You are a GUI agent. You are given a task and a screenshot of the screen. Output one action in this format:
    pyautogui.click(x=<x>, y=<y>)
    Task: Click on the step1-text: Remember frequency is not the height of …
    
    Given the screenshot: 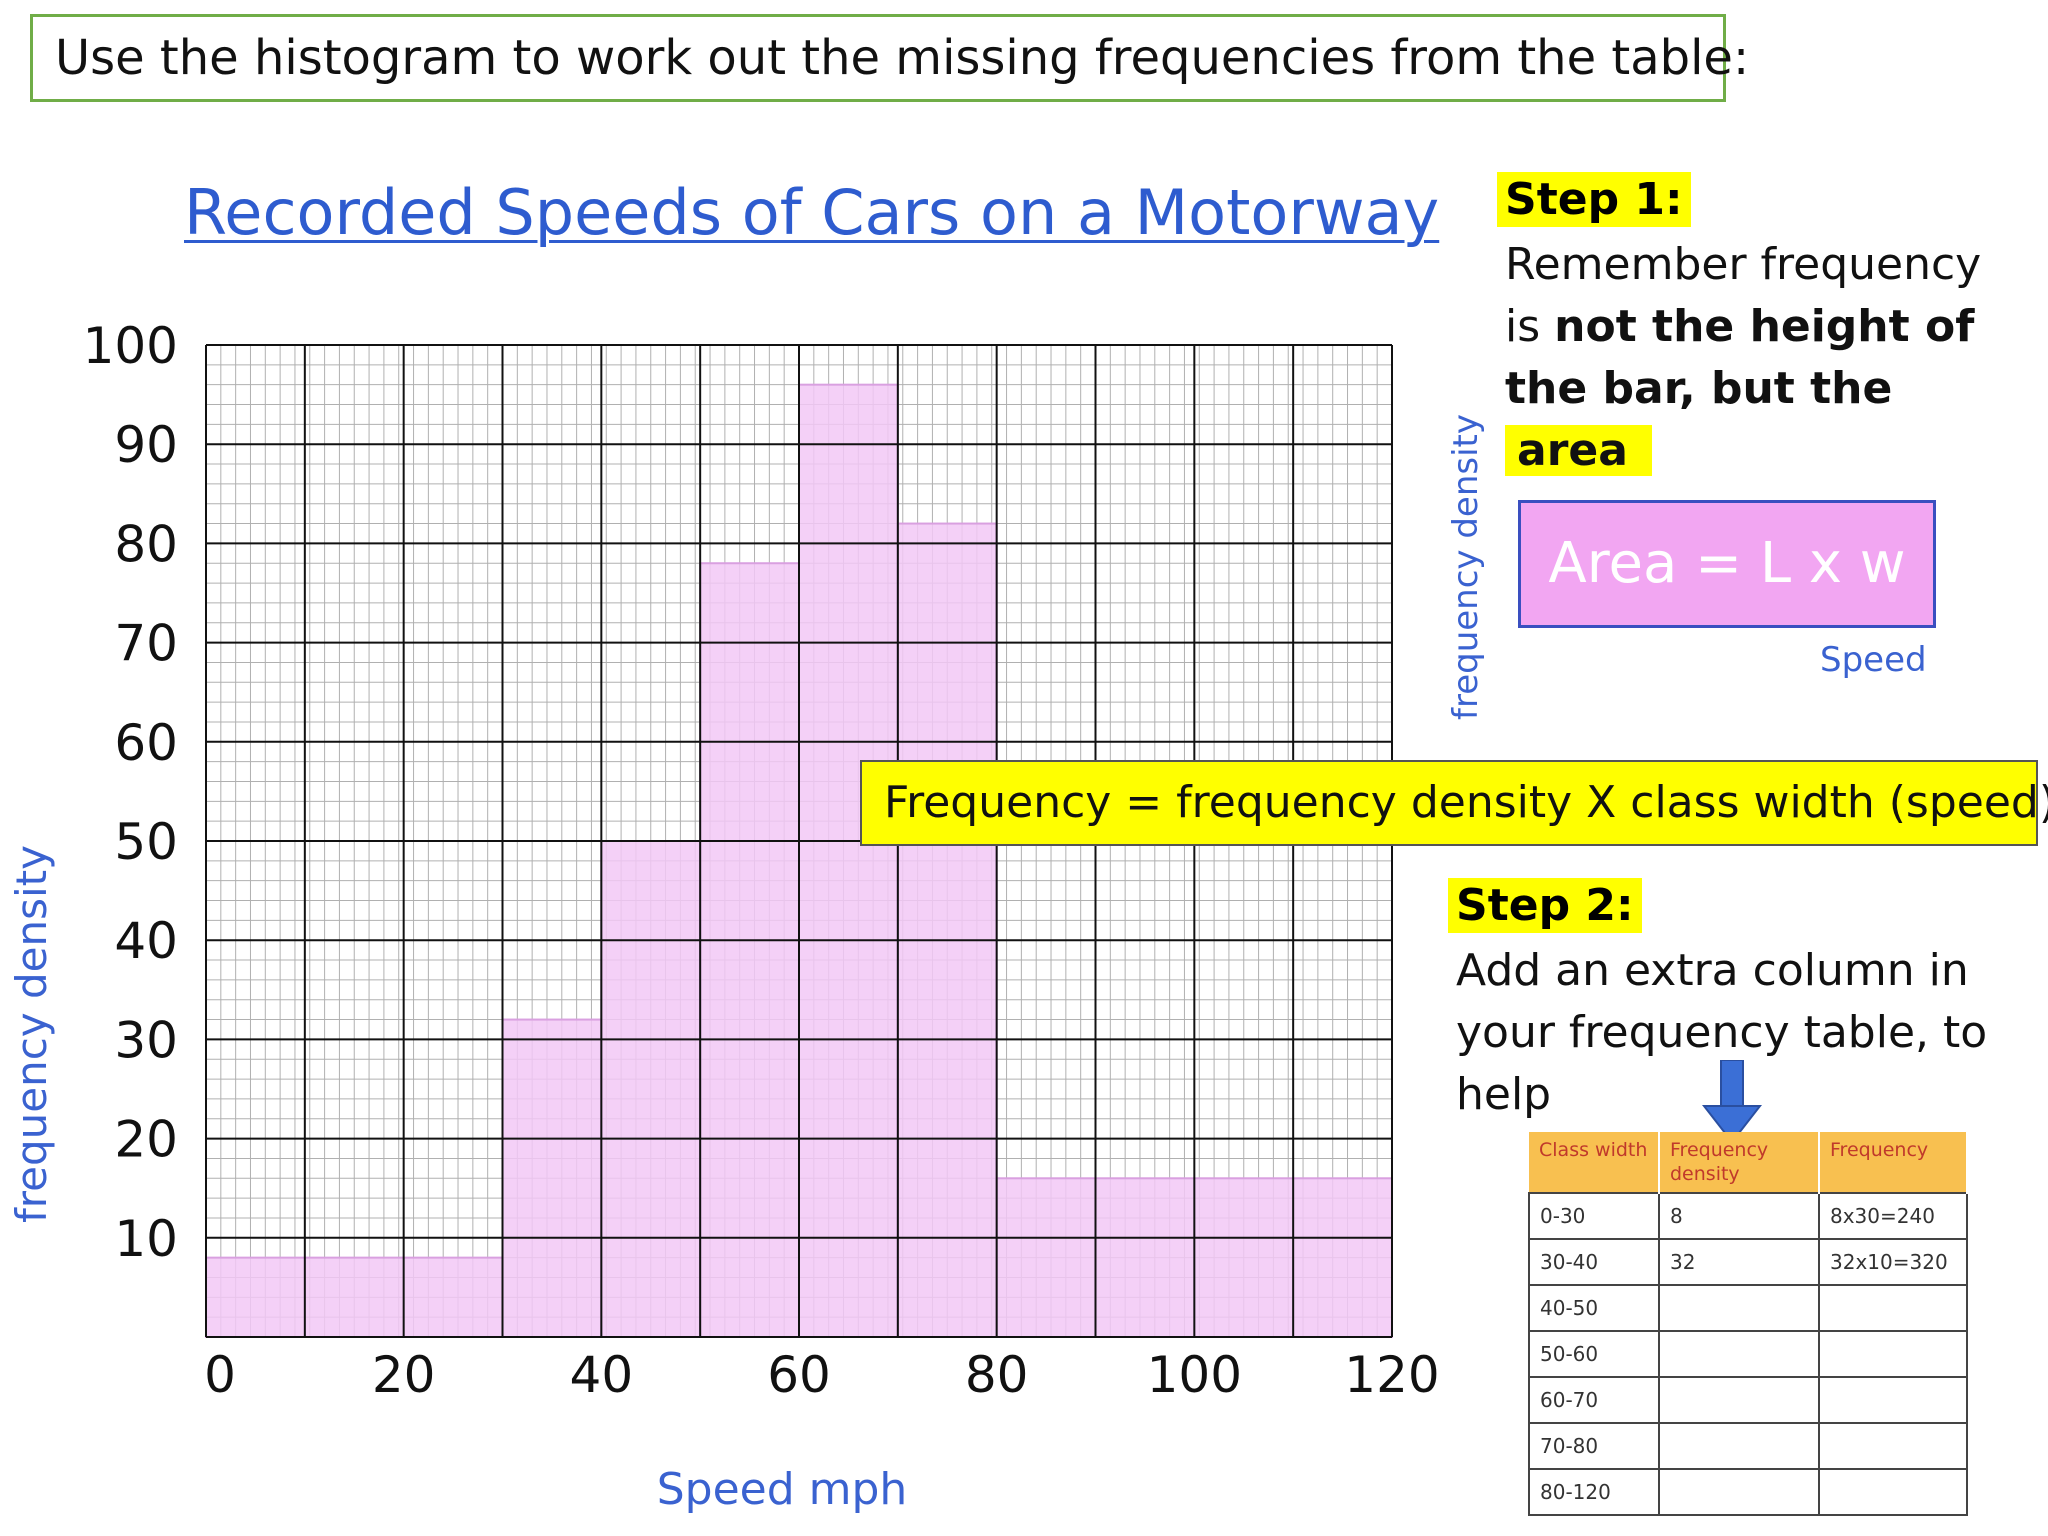 What is the action you would take?
    pyautogui.click(x=1755, y=358)
    